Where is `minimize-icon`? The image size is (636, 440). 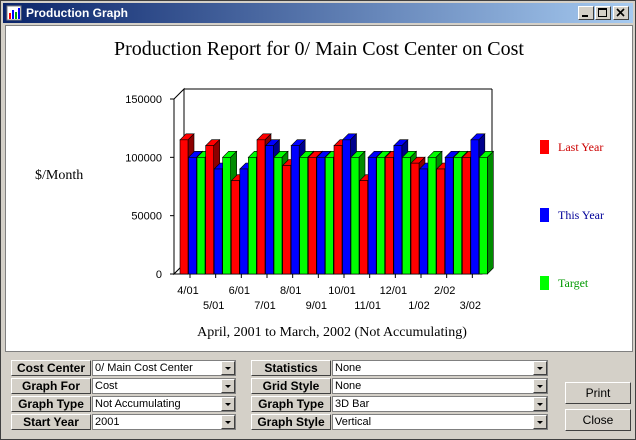
minimize-icon is located at coordinates (585, 16).